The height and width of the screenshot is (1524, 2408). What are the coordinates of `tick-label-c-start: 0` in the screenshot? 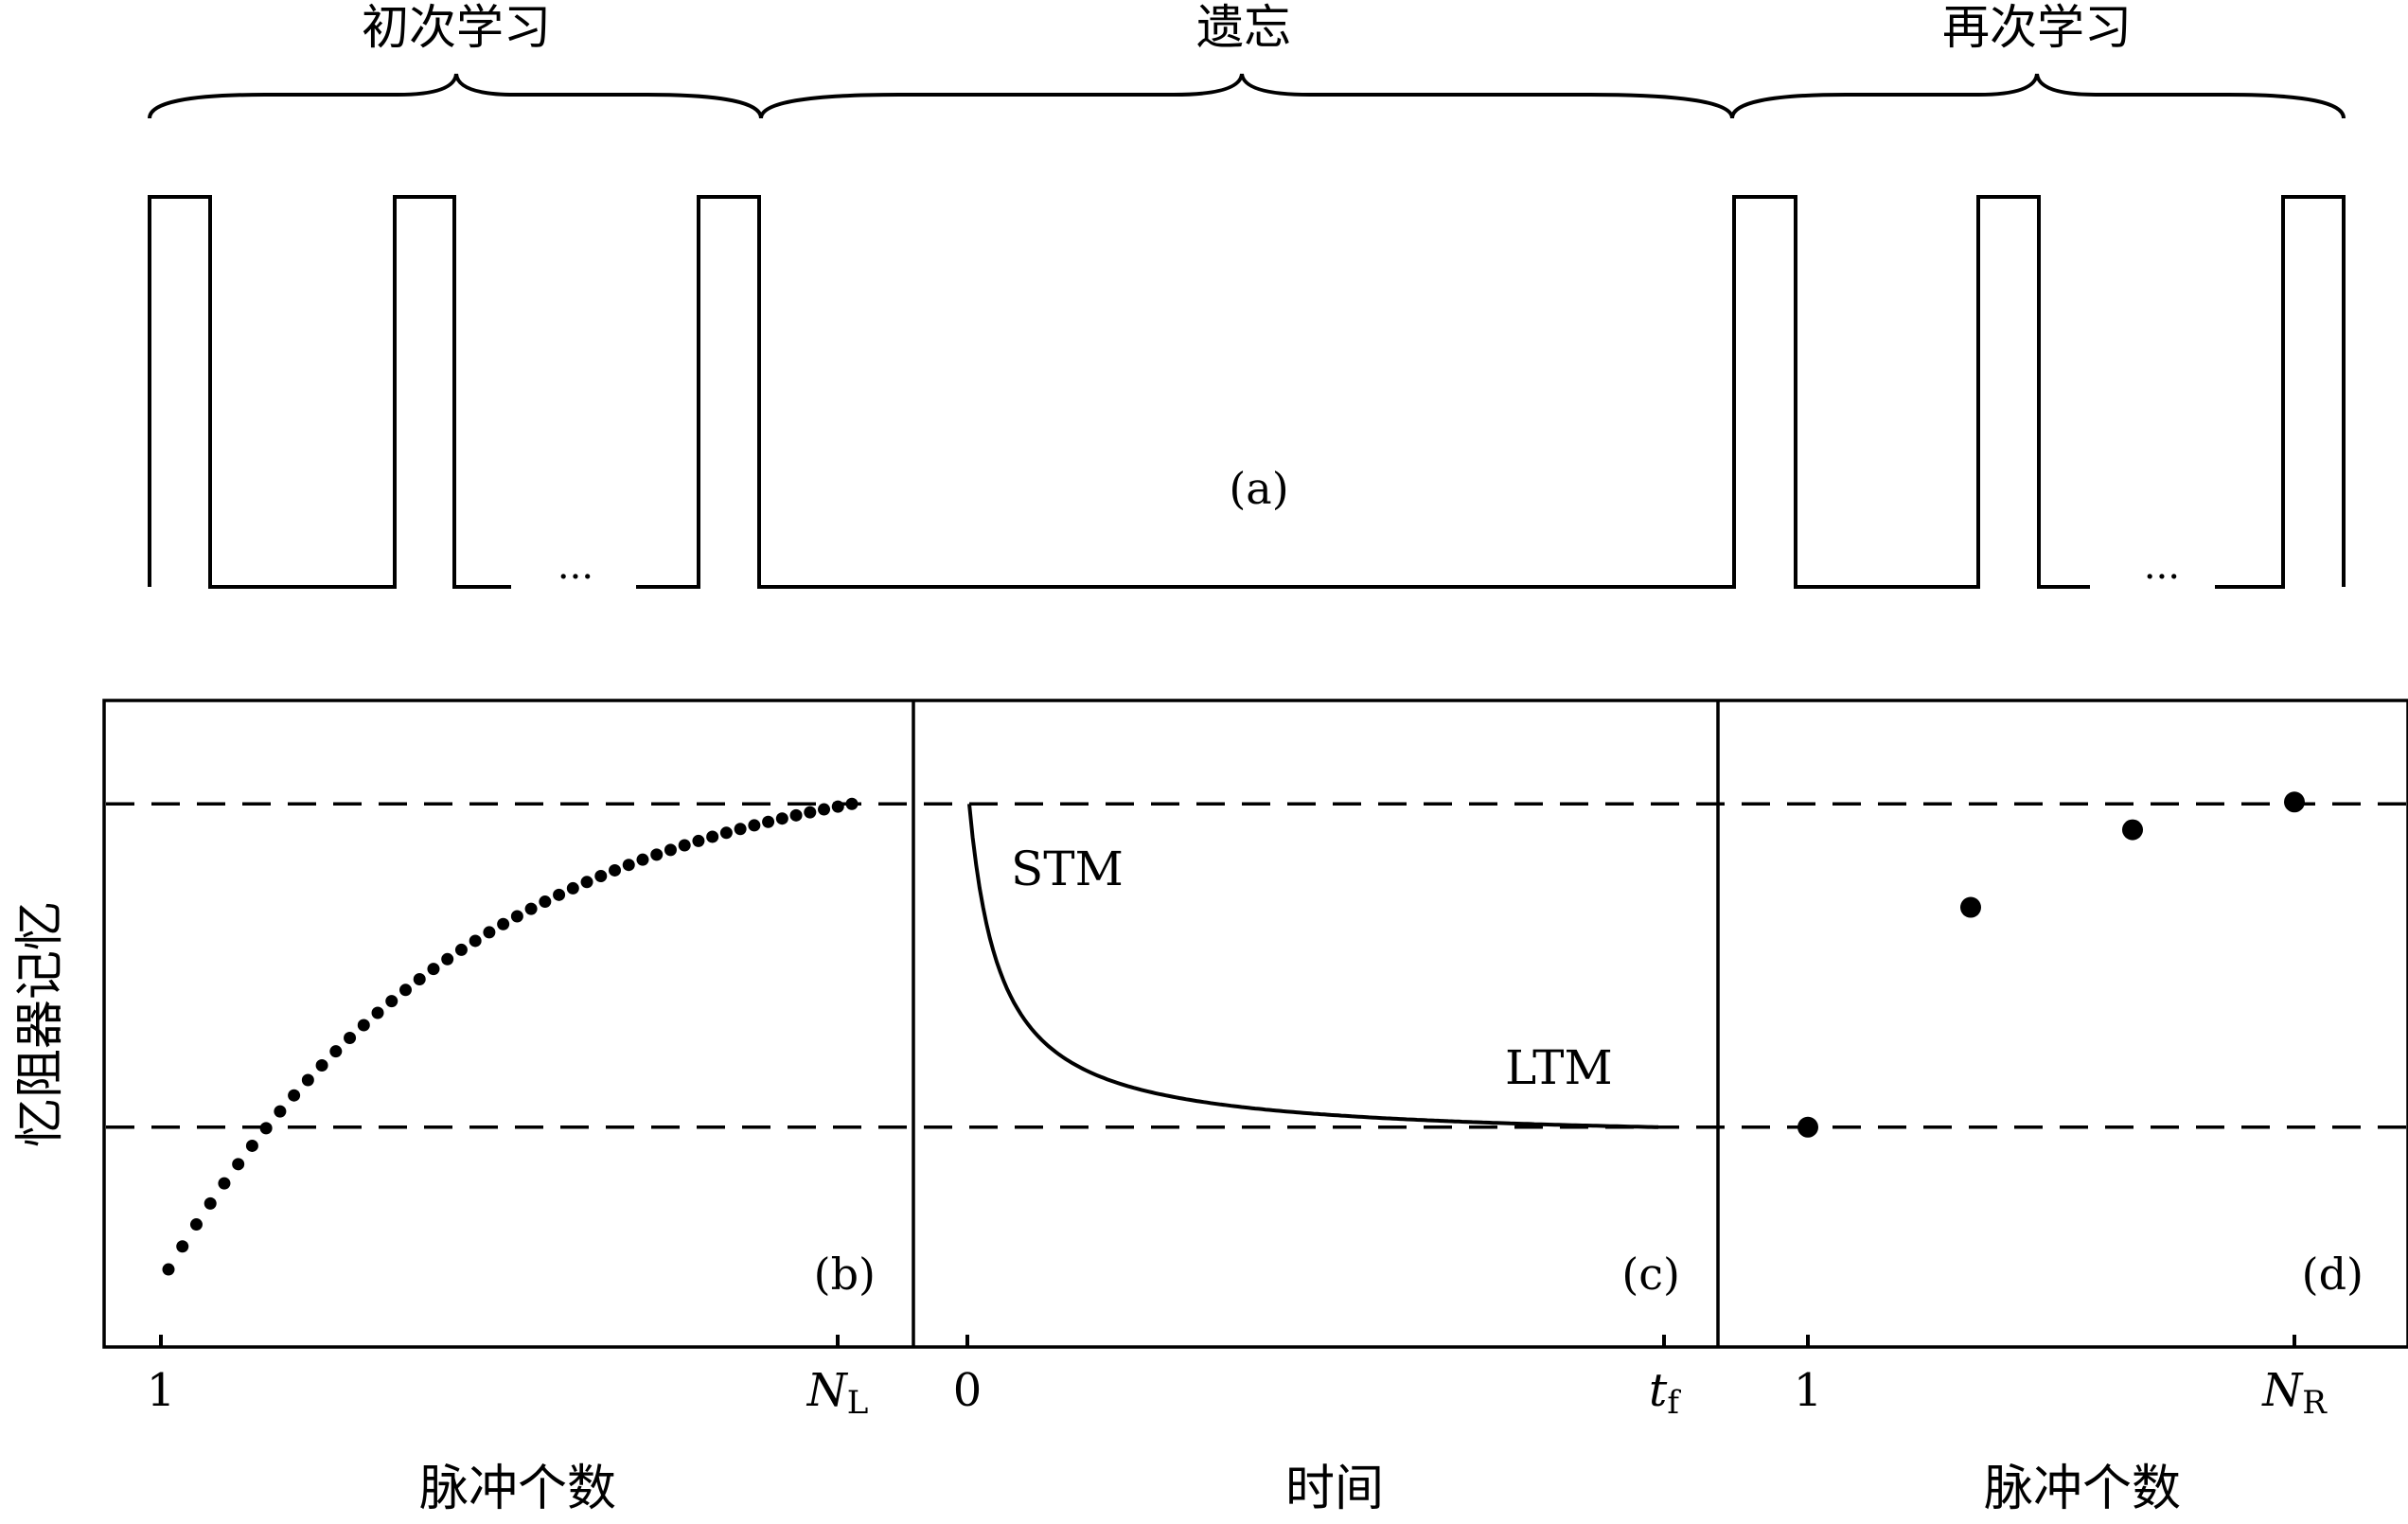 It's located at (968, 1391).